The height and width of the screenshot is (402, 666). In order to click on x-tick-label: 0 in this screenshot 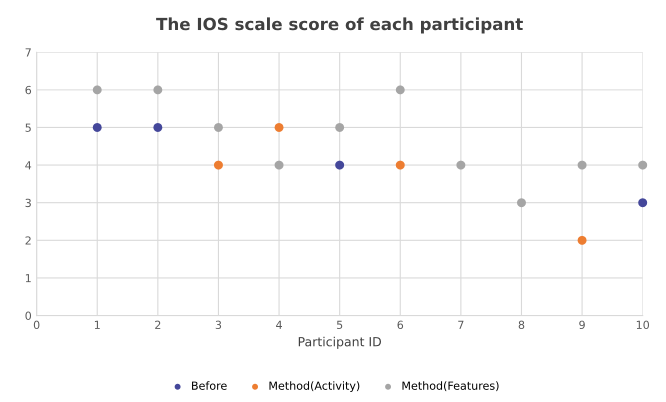, I will do `click(37, 325)`.